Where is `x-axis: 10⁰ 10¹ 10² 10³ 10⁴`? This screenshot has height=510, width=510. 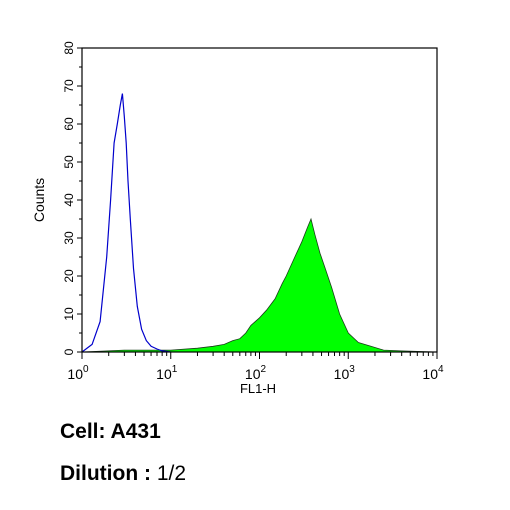
x-axis: 10⁰ 10¹ 10² 10³ 10⁴ is located at coordinates (255, 367).